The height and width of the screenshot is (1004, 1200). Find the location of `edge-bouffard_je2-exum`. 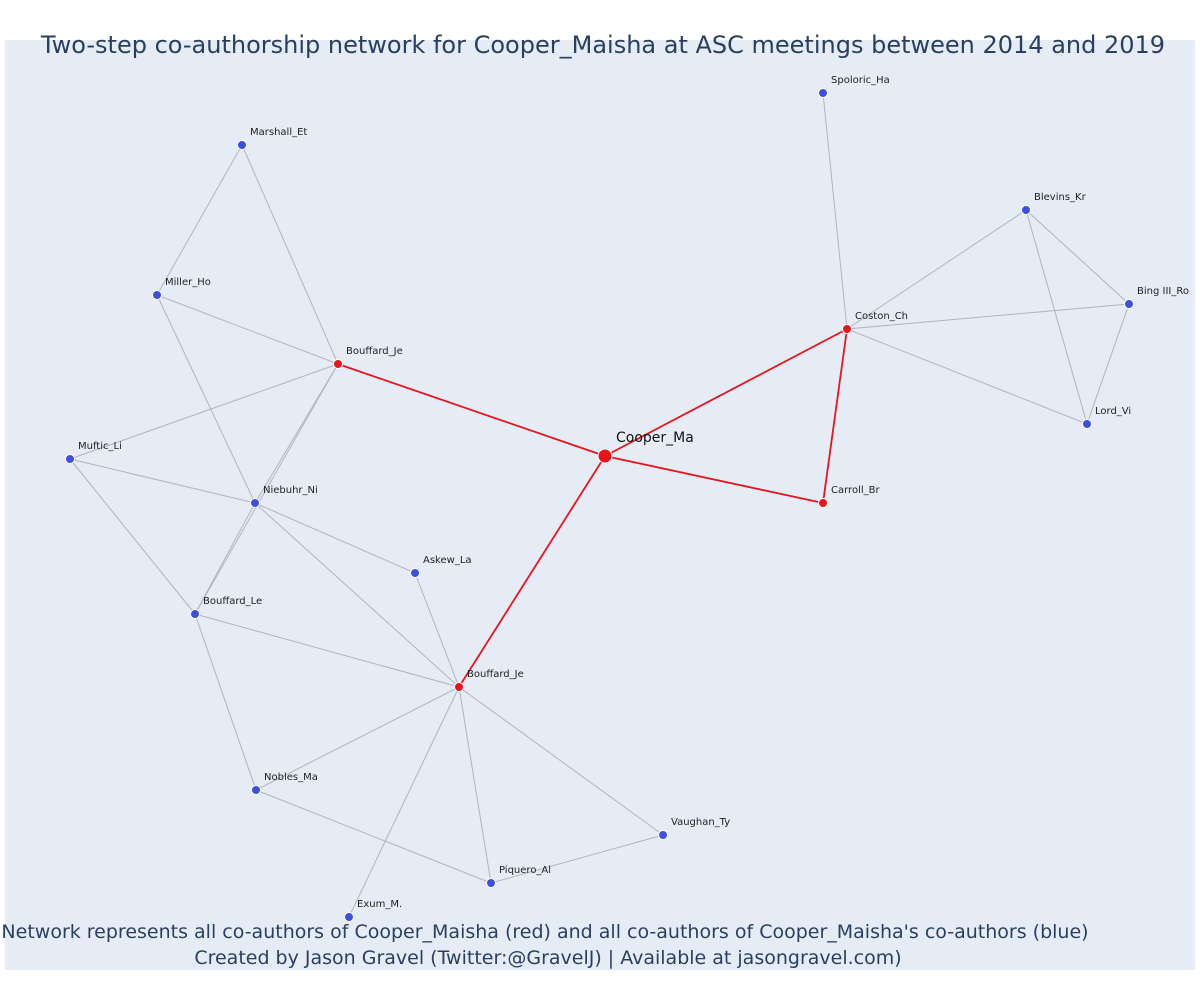

edge-bouffard_je2-exum is located at coordinates (404, 802).